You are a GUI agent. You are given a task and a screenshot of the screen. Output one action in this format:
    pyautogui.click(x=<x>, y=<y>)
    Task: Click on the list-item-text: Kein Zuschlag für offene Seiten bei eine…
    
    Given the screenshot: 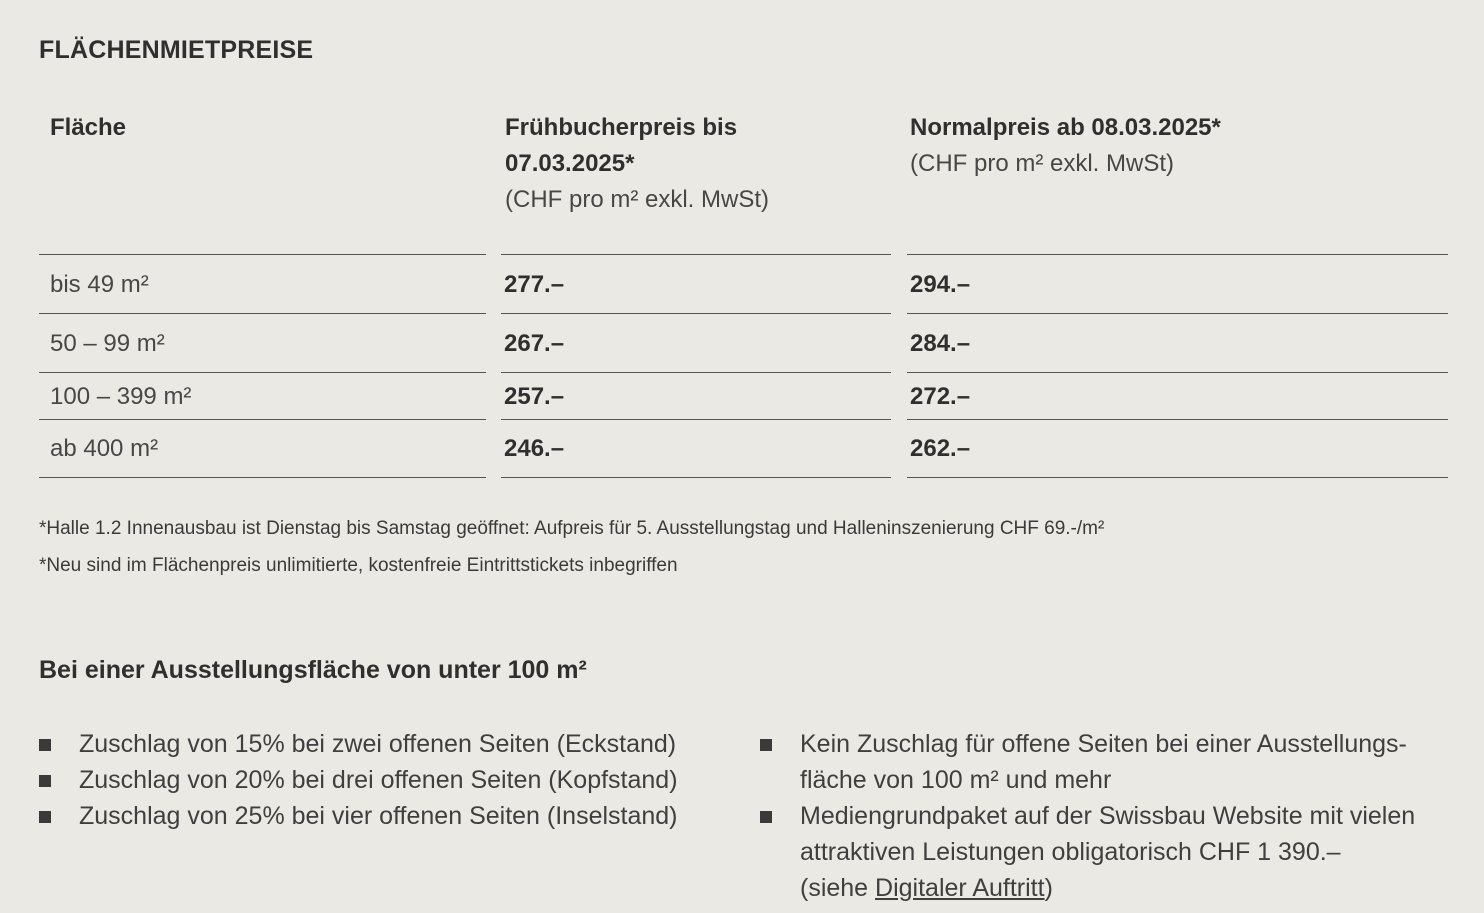 What is the action you would take?
    pyautogui.click(x=1103, y=744)
    